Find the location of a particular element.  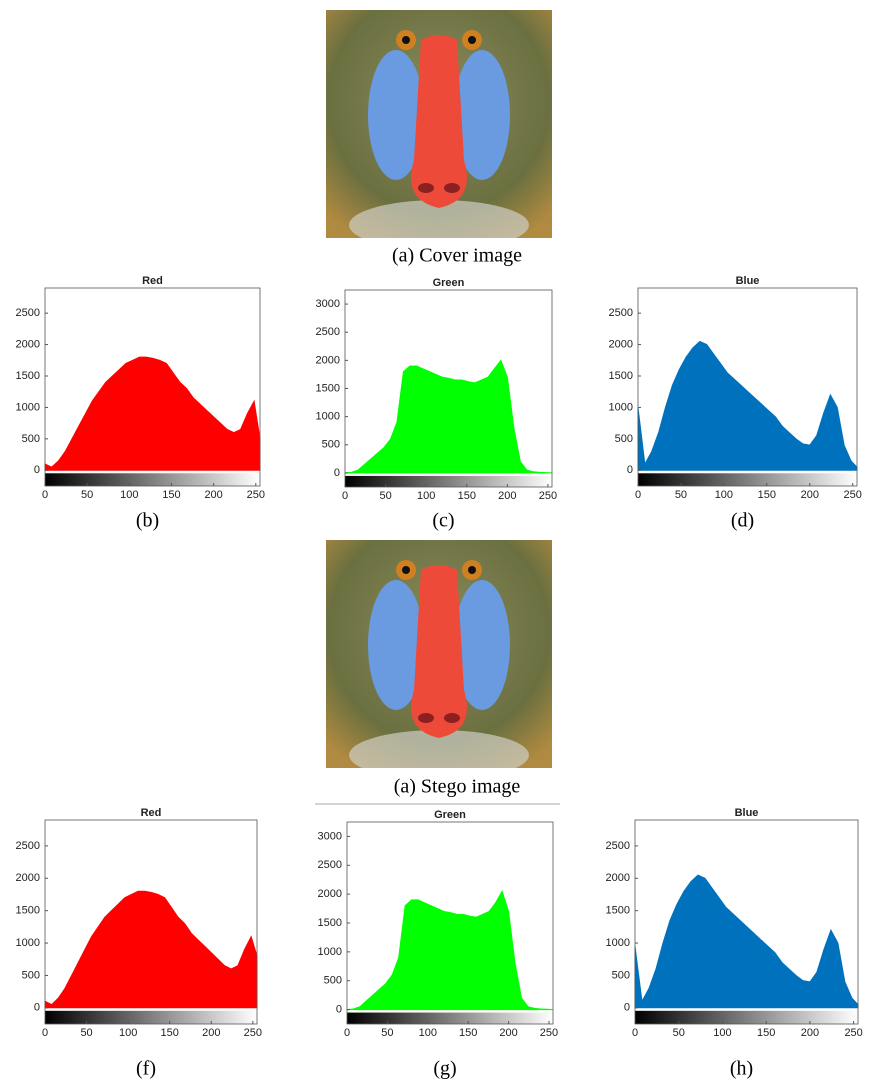

chart-caption: (b) is located at coordinates (147, 521).